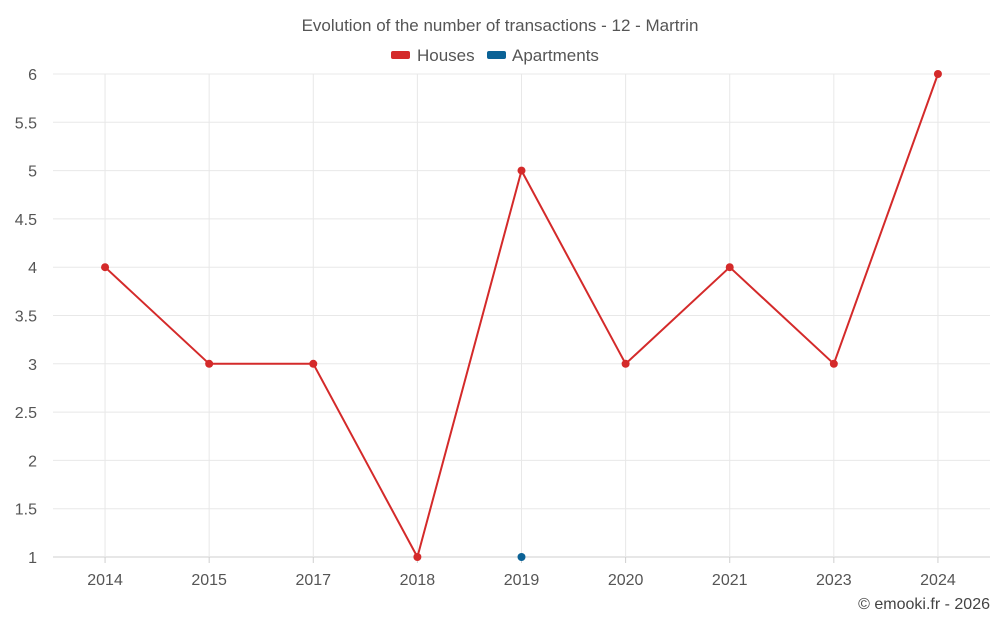 This screenshot has height=625, width=1000. I want to click on y-axis-ticks: 1 1.5 2 2.5 3 3.5 4 4.5 5 5.5 6, so click(26, 317).